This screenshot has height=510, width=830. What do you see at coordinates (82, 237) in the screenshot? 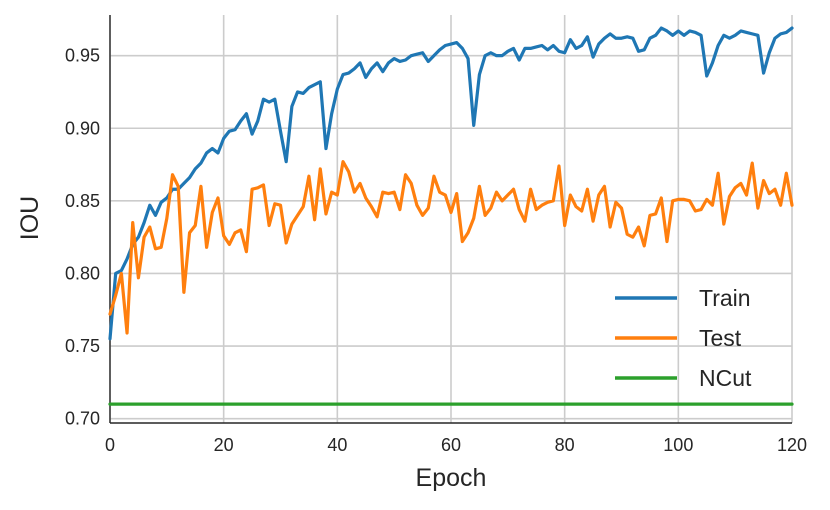
I see `y-tick-labels: 0.70 0.75 0.80 0.85 0.90 0.95` at bounding box center [82, 237].